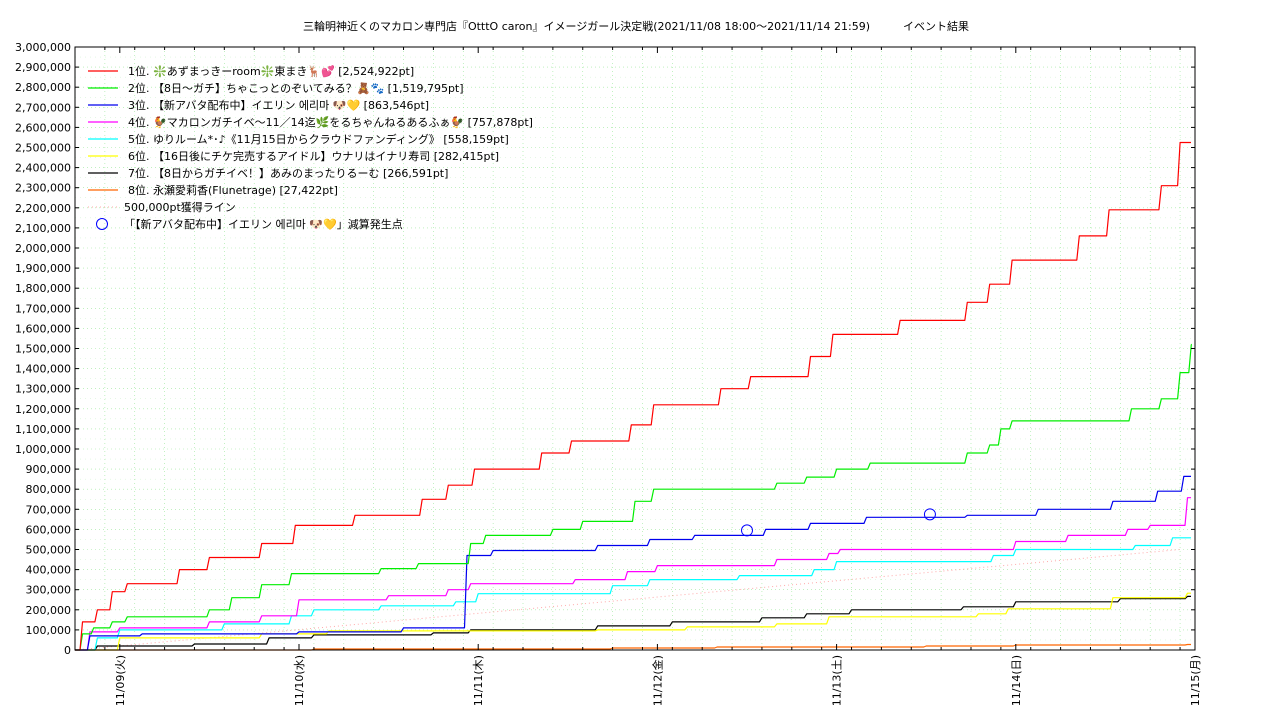  What do you see at coordinates (43, 188) in the screenshot?
I see `y-tick-label: 2,300,000` at bounding box center [43, 188].